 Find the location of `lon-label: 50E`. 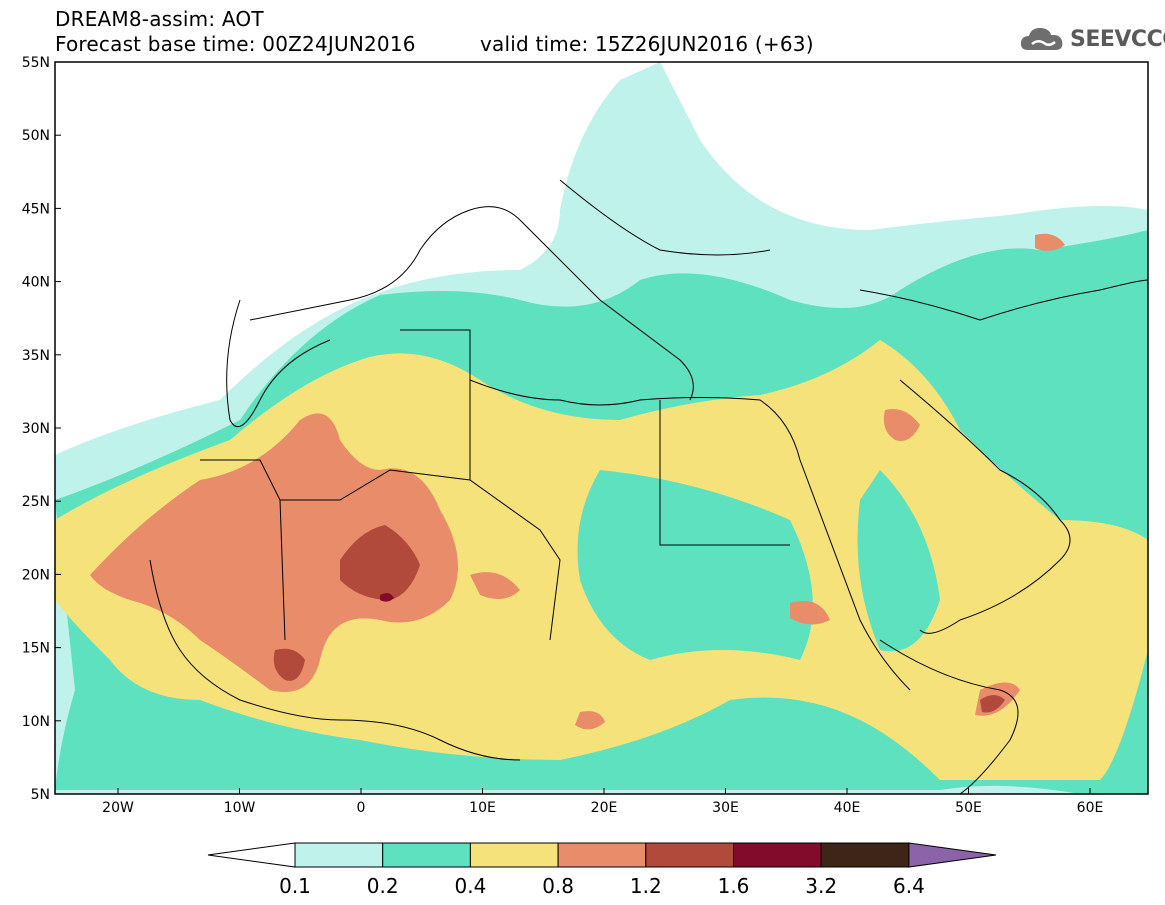

lon-label: 50E is located at coordinates (968, 808).